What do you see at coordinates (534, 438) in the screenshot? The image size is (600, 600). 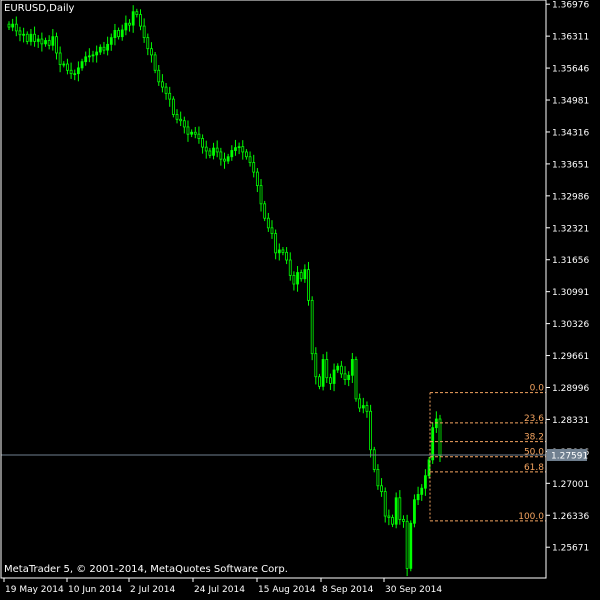 I see `fib-level-label: 38.2` at bounding box center [534, 438].